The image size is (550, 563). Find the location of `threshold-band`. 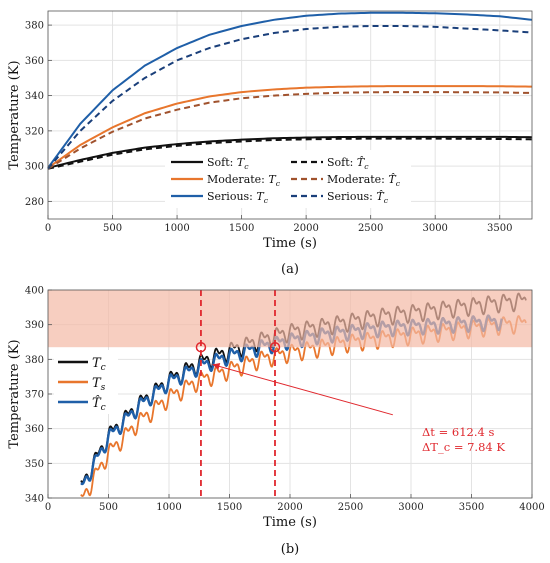

threshold-band is located at coordinates (290, 319).